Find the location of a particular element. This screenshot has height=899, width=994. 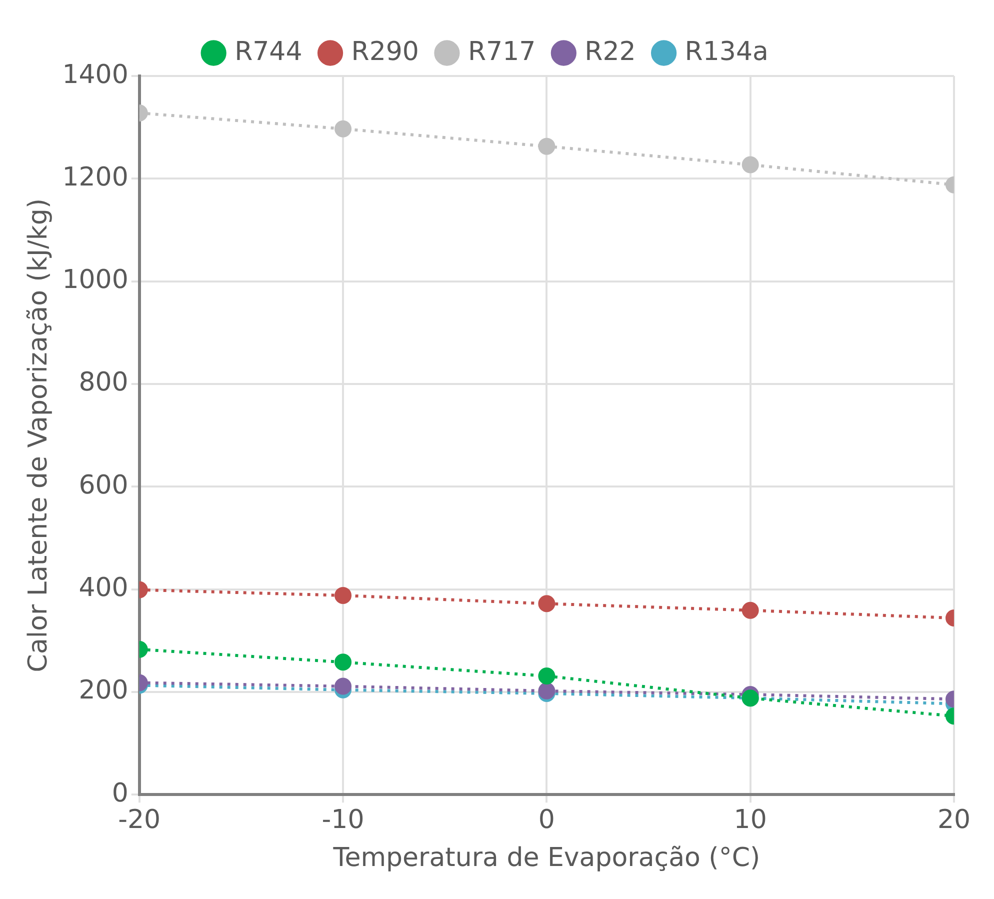

y-tick-label: 1200 is located at coordinates (95, 177).